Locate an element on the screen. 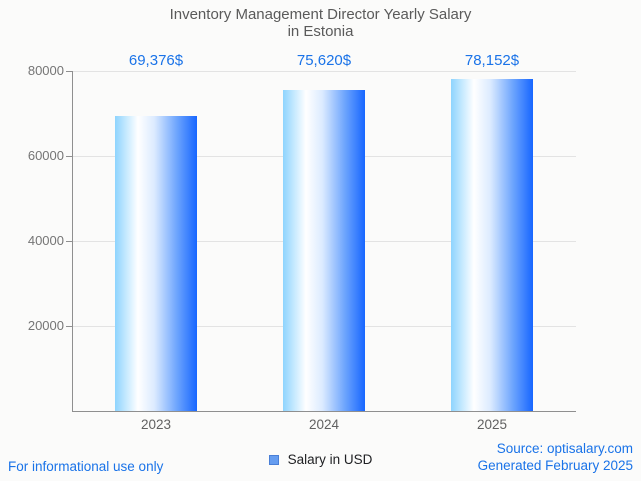 The image size is (641, 481). x-axis-line is located at coordinates (324, 411).